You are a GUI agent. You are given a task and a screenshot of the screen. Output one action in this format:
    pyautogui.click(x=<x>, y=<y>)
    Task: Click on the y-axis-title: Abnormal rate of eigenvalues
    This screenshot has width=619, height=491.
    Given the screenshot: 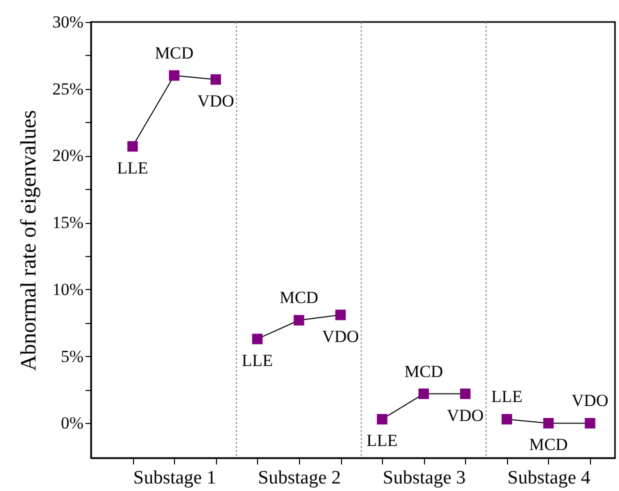 What is the action you would take?
    pyautogui.click(x=27, y=240)
    